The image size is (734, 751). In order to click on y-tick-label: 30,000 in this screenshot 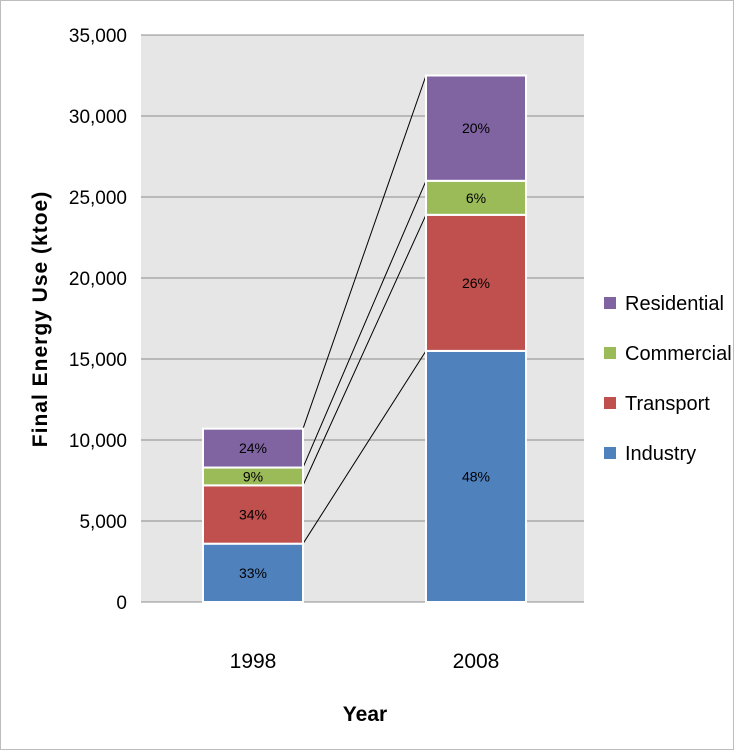, I will do `click(98, 117)`.